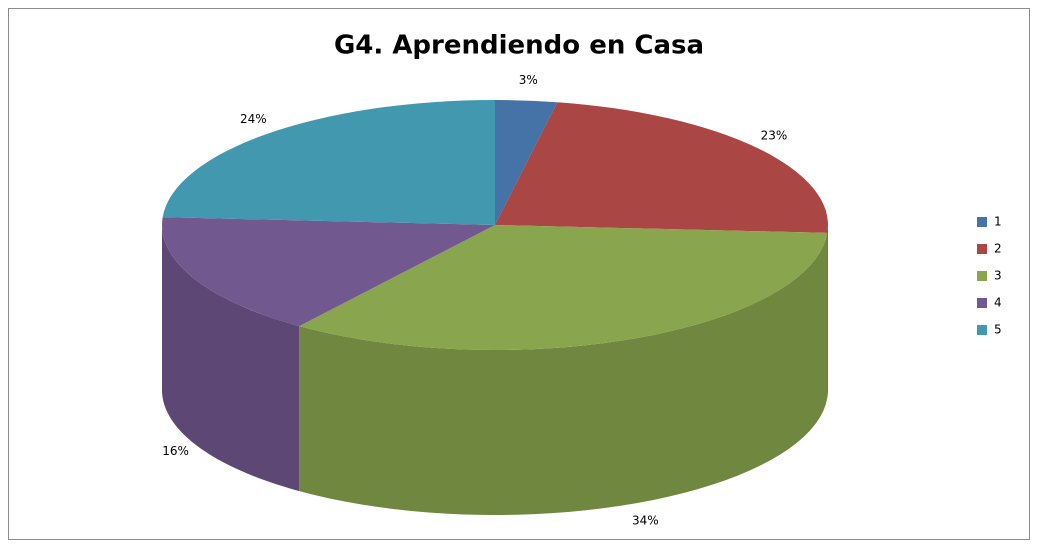  What do you see at coordinates (253, 119) in the screenshot?
I see `data-label: 24%` at bounding box center [253, 119].